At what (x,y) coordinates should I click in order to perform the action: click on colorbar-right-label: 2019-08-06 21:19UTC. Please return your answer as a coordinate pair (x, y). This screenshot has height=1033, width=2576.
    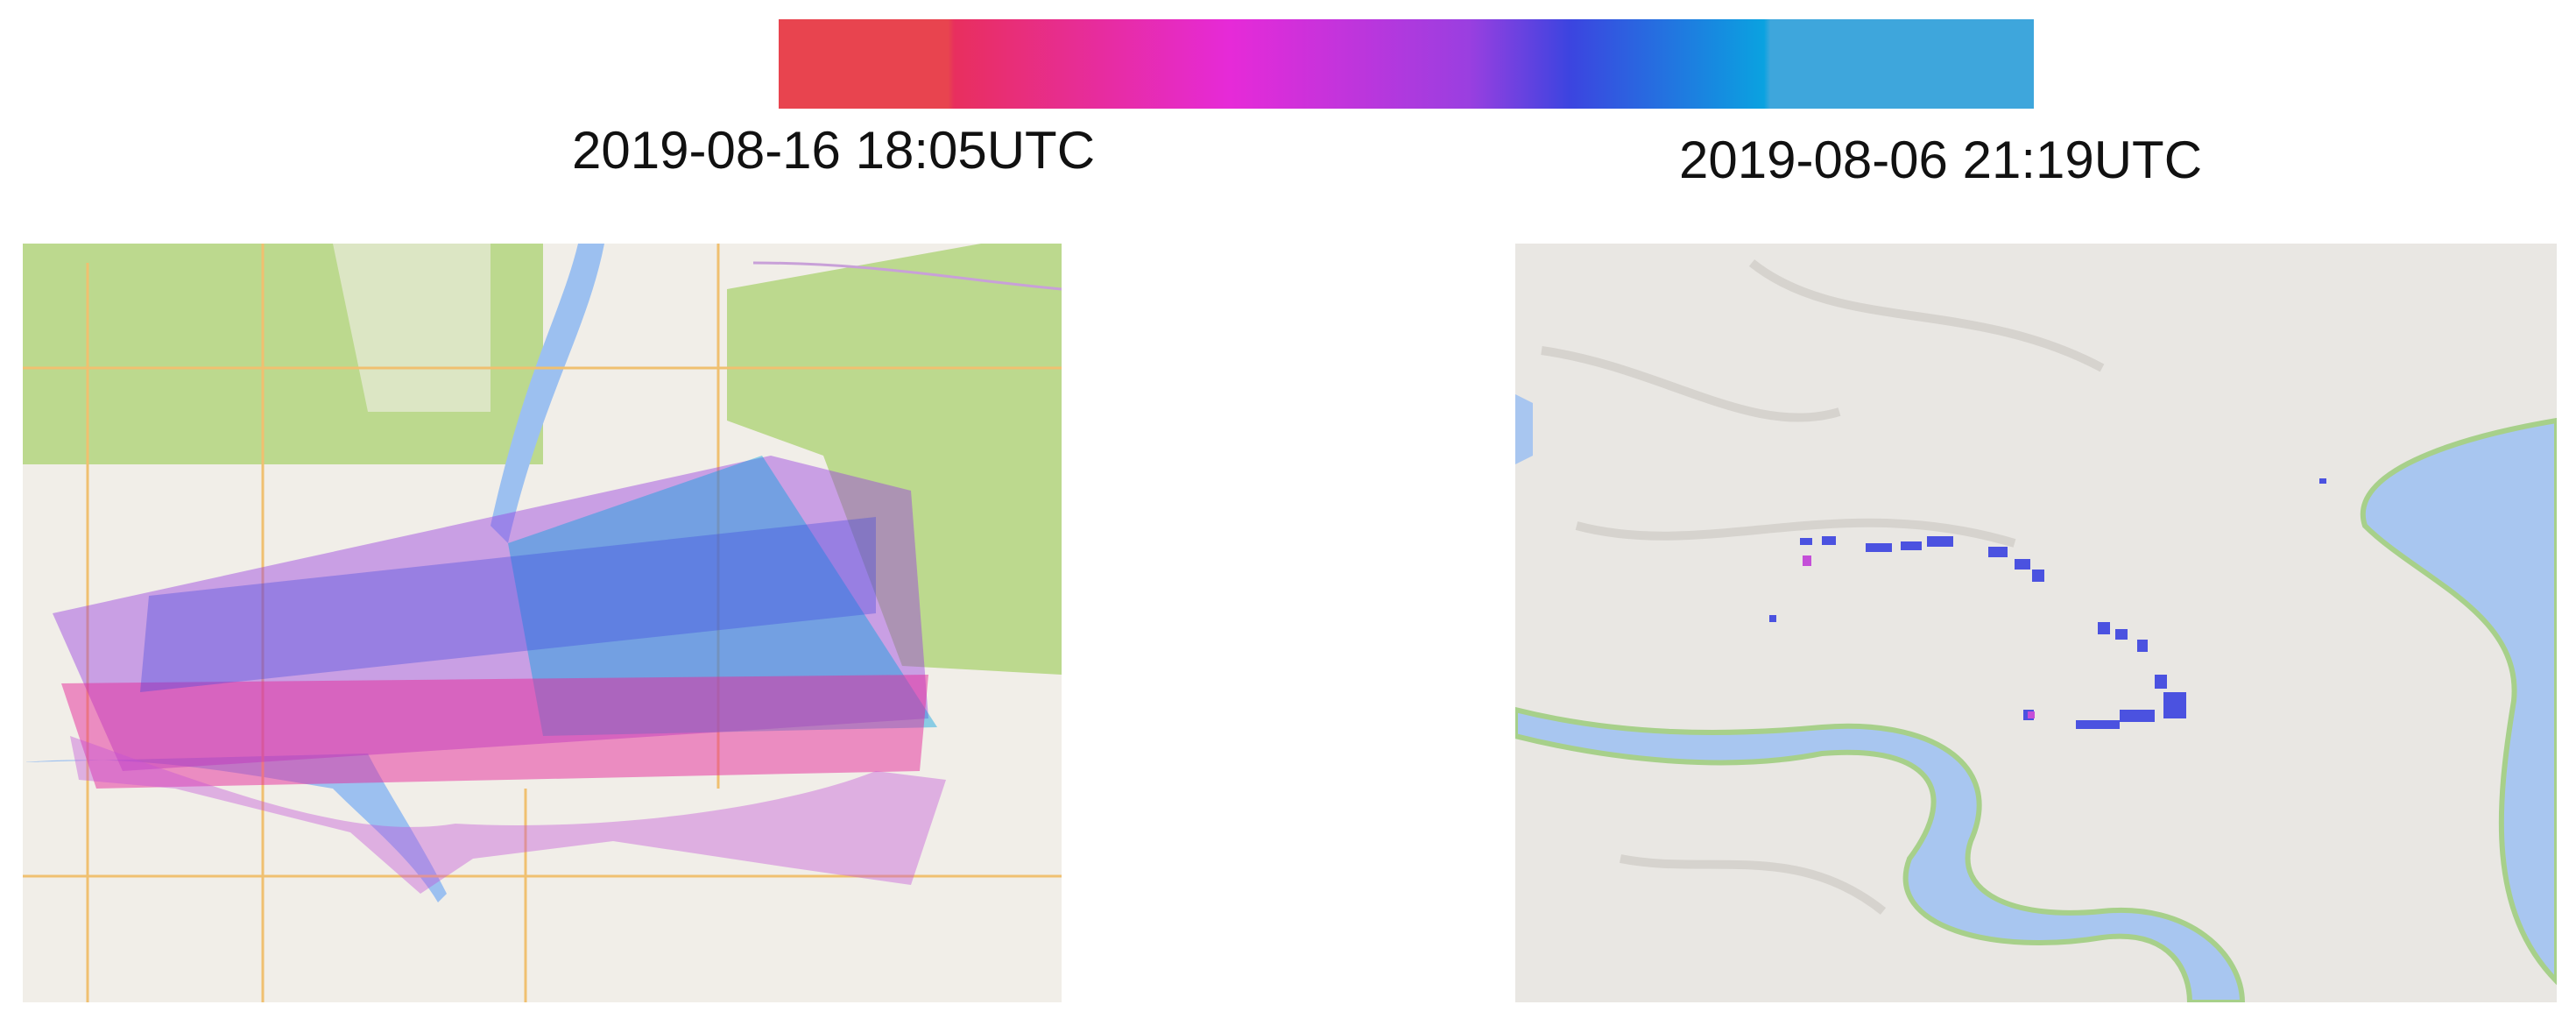
    Looking at the image, I should click on (1941, 160).